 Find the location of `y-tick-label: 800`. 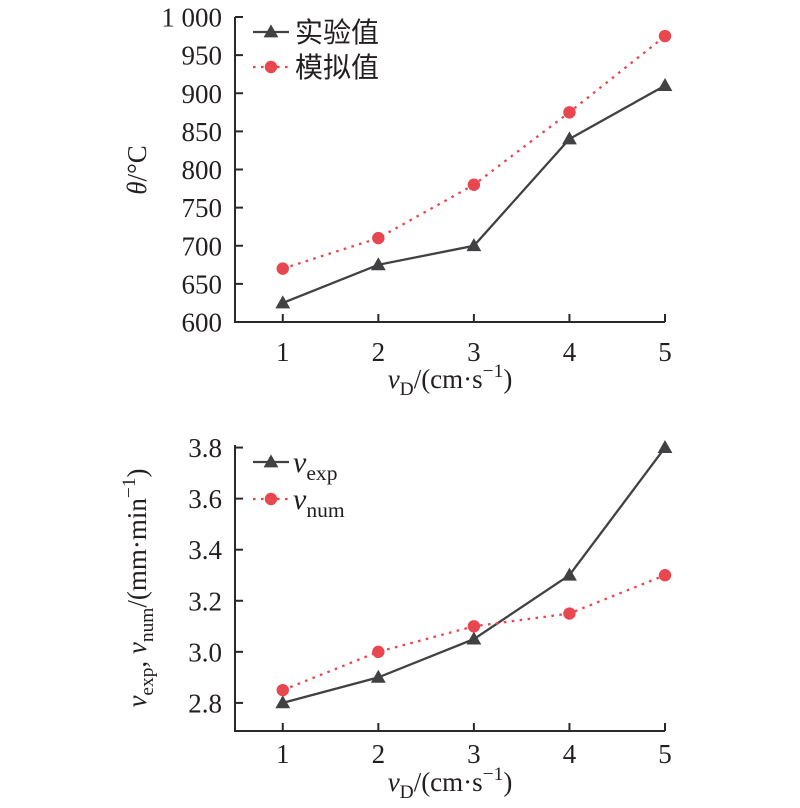

y-tick-label: 800 is located at coordinates (202, 170).